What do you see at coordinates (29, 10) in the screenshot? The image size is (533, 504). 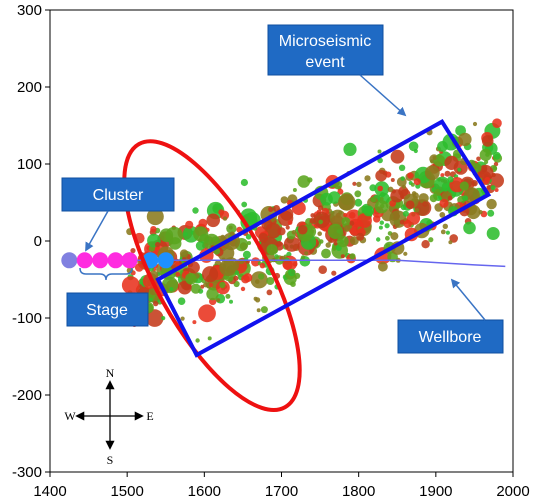 I see `y-tick-label: 300` at bounding box center [29, 10].